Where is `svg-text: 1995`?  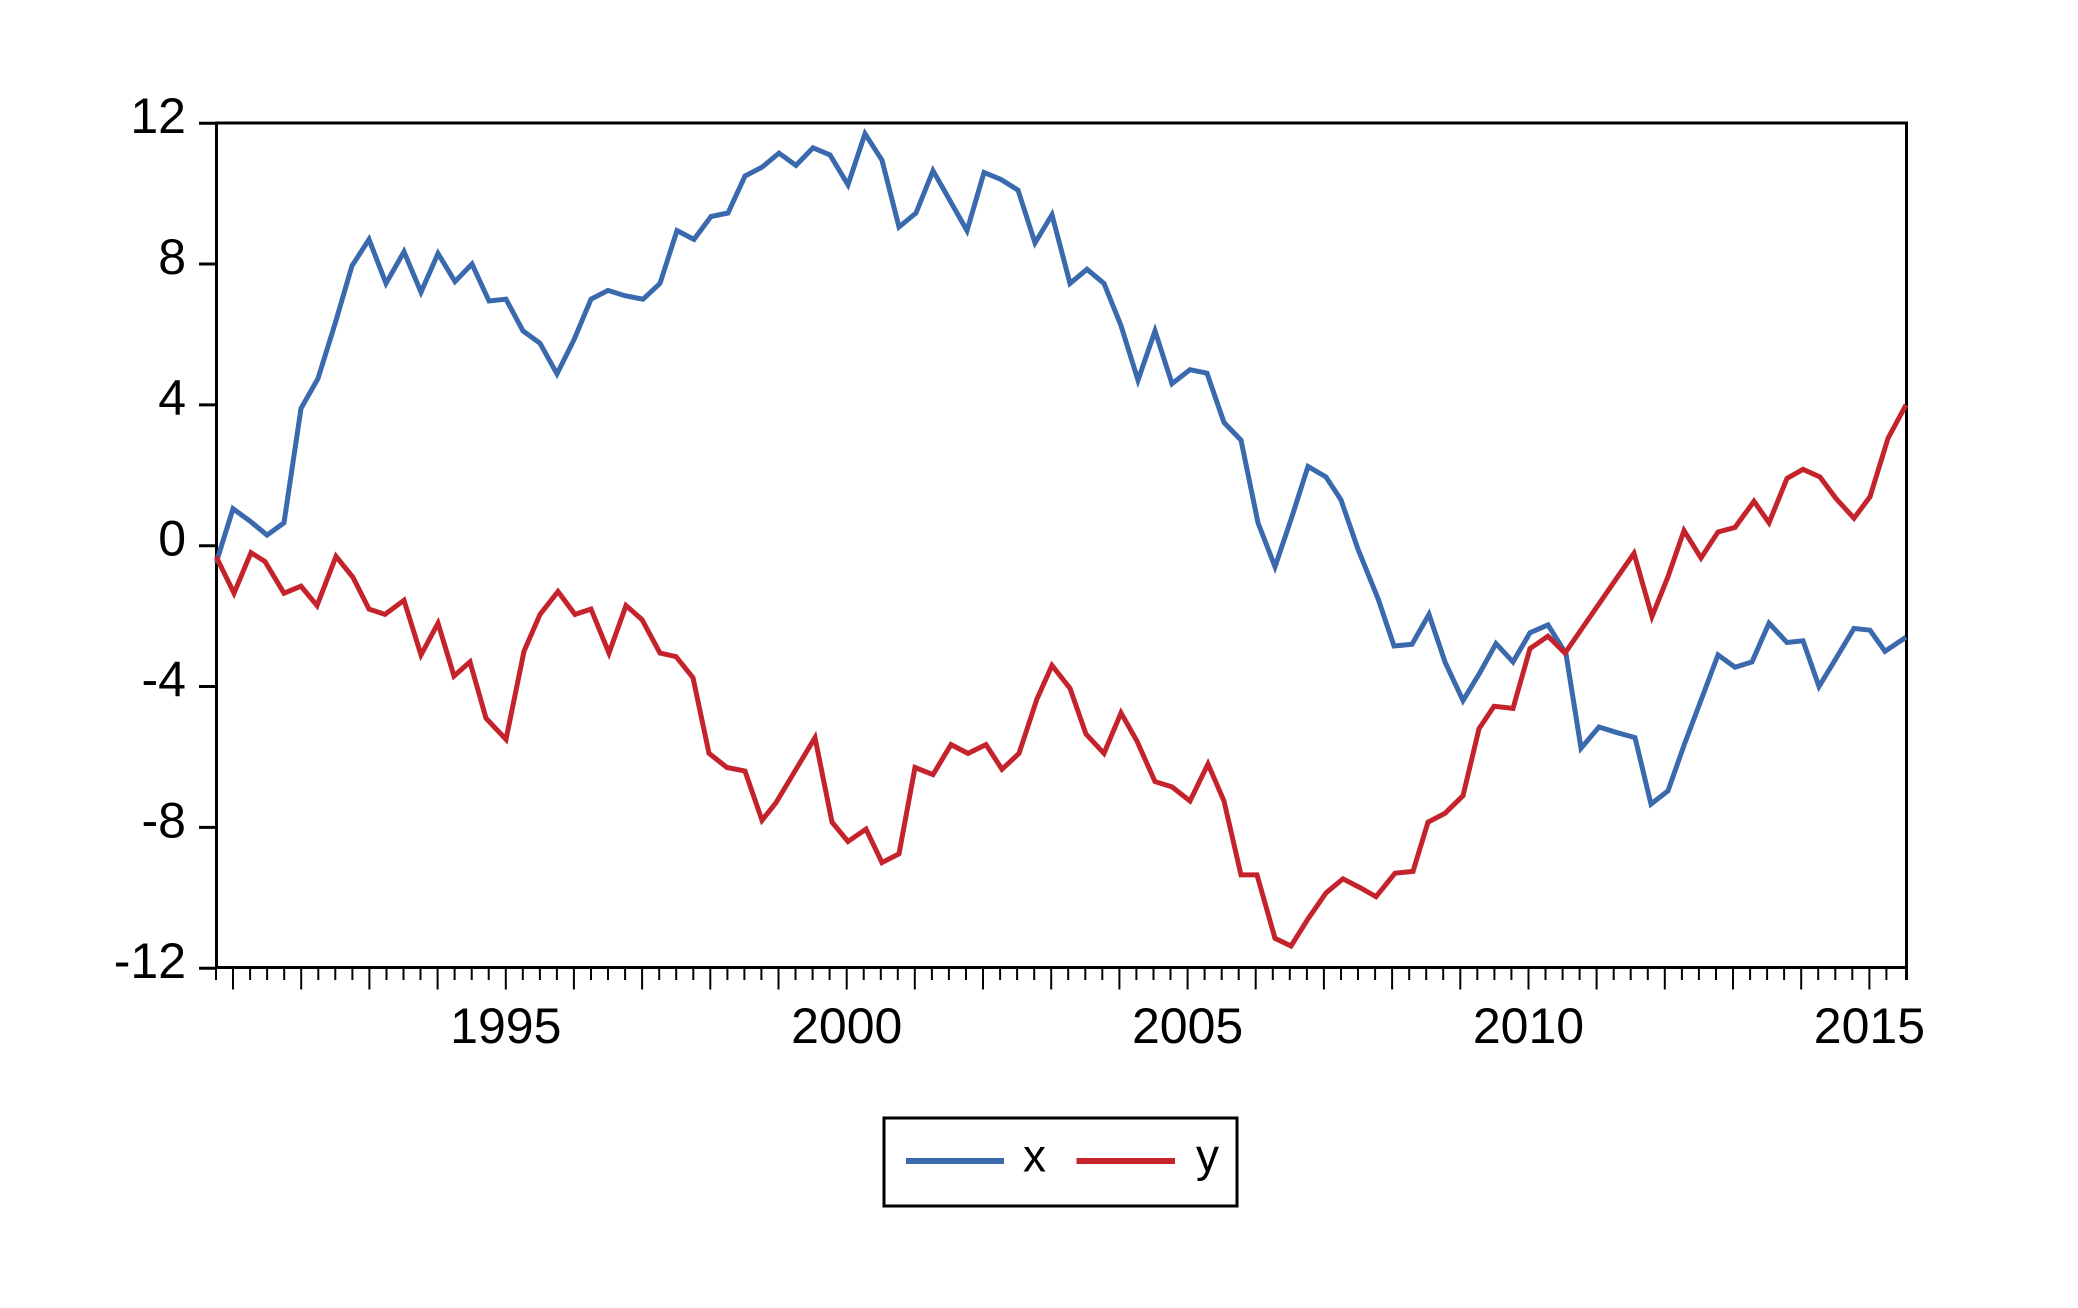
svg-text: 1995 is located at coordinates (505, 1026).